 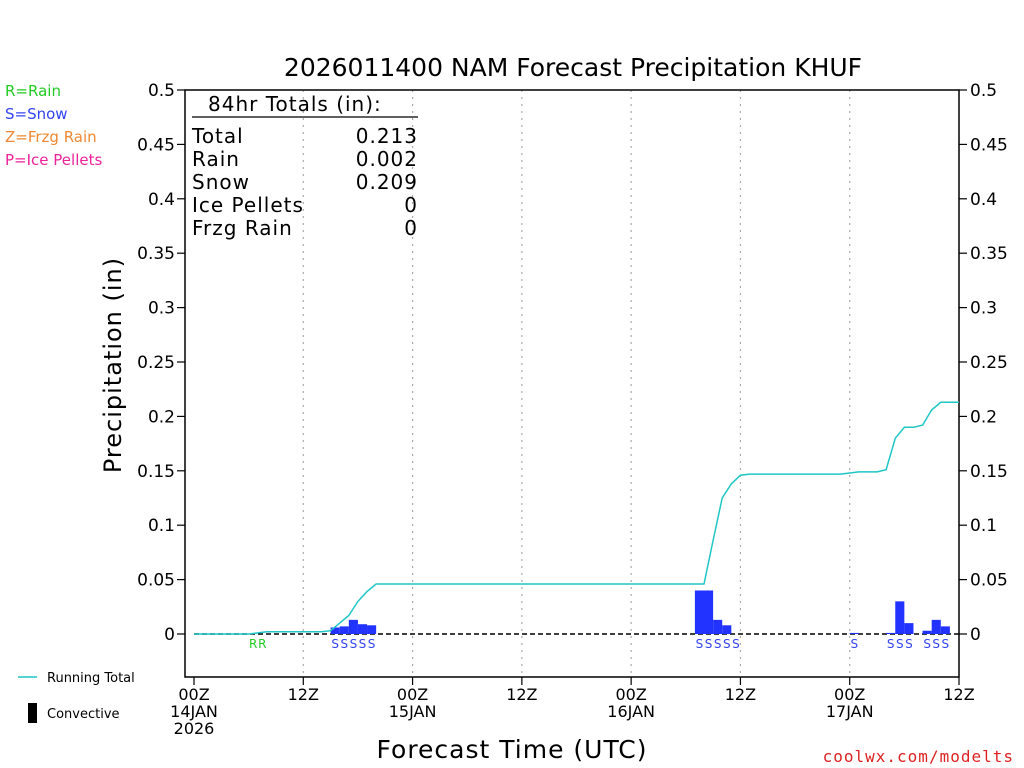 I want to click on totals-row-label: Total, so click(x=217, y=136).